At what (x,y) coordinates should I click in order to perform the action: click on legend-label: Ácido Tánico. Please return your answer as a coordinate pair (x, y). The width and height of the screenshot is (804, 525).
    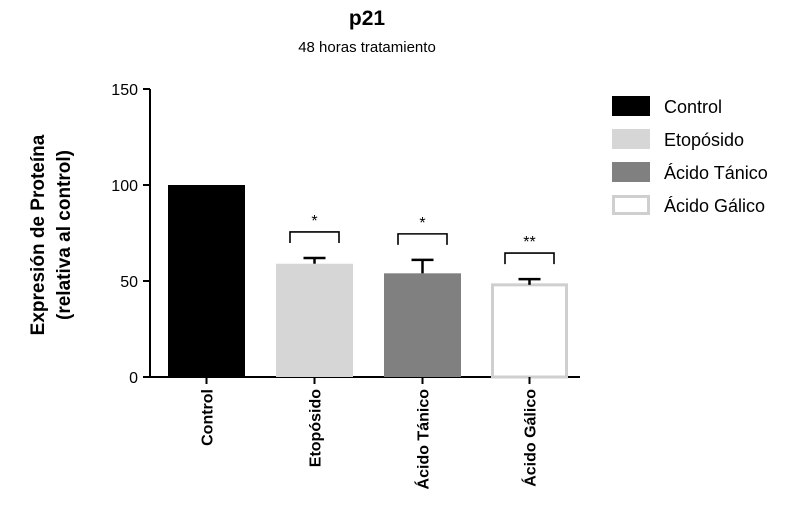
    Looking at the image, I should click on (716, 173).